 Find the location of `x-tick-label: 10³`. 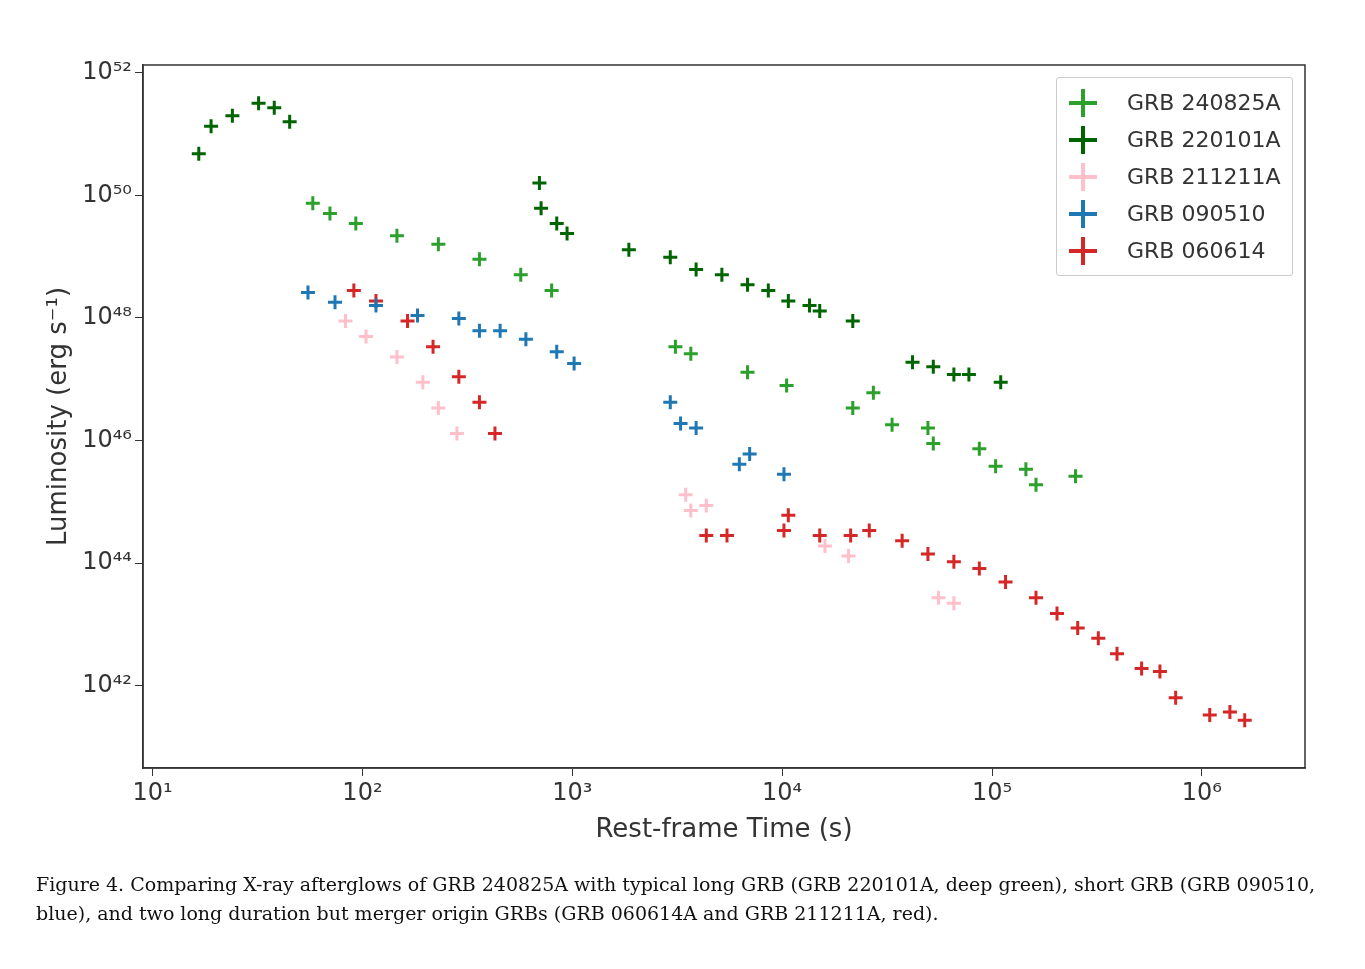

x-tick-label: 10³ is located at coordinates (572, 791).